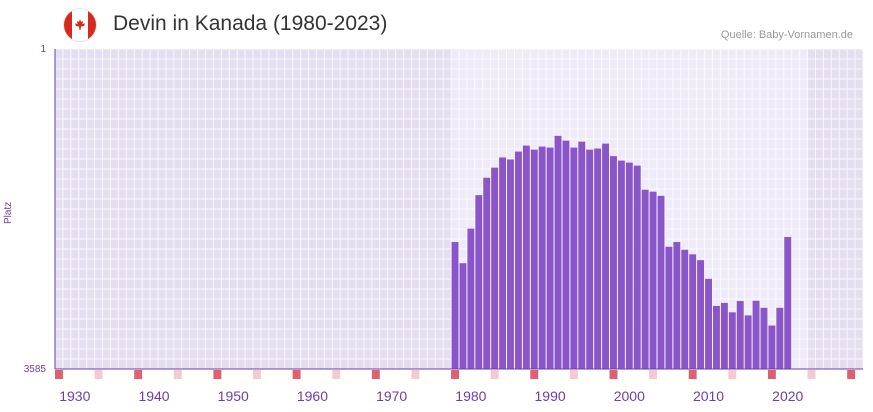 This screenshot has width=873, height=412. Describe the element at coordinates (177, 374) in the screenshot. I see `half-decade-marker-1943` at that location.